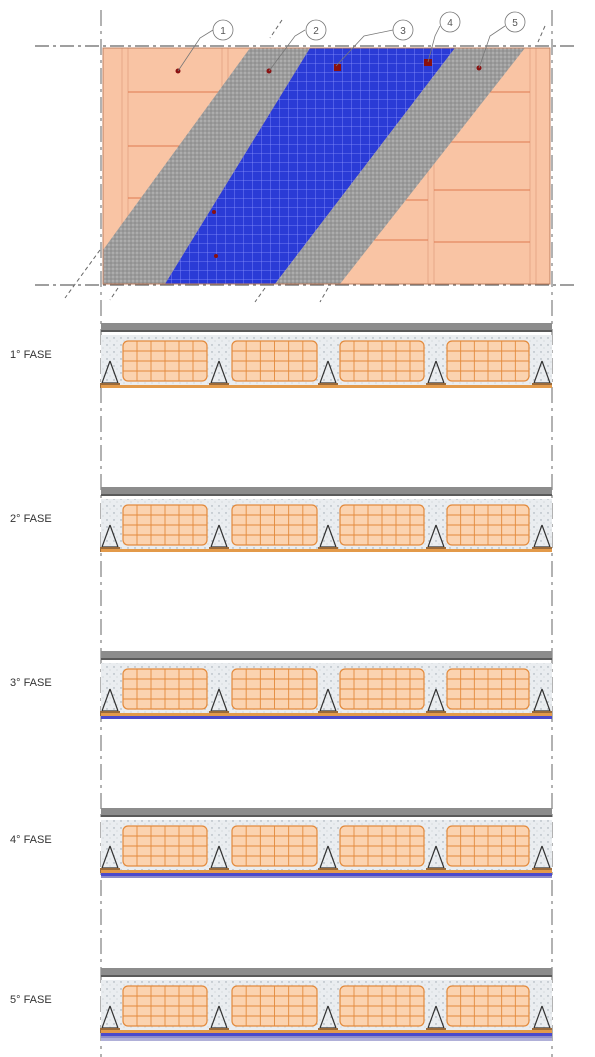 The width and height of the screenshot is (595, 1057). I want to click on phase-label-4: 4° FASE, so click(31, 840).